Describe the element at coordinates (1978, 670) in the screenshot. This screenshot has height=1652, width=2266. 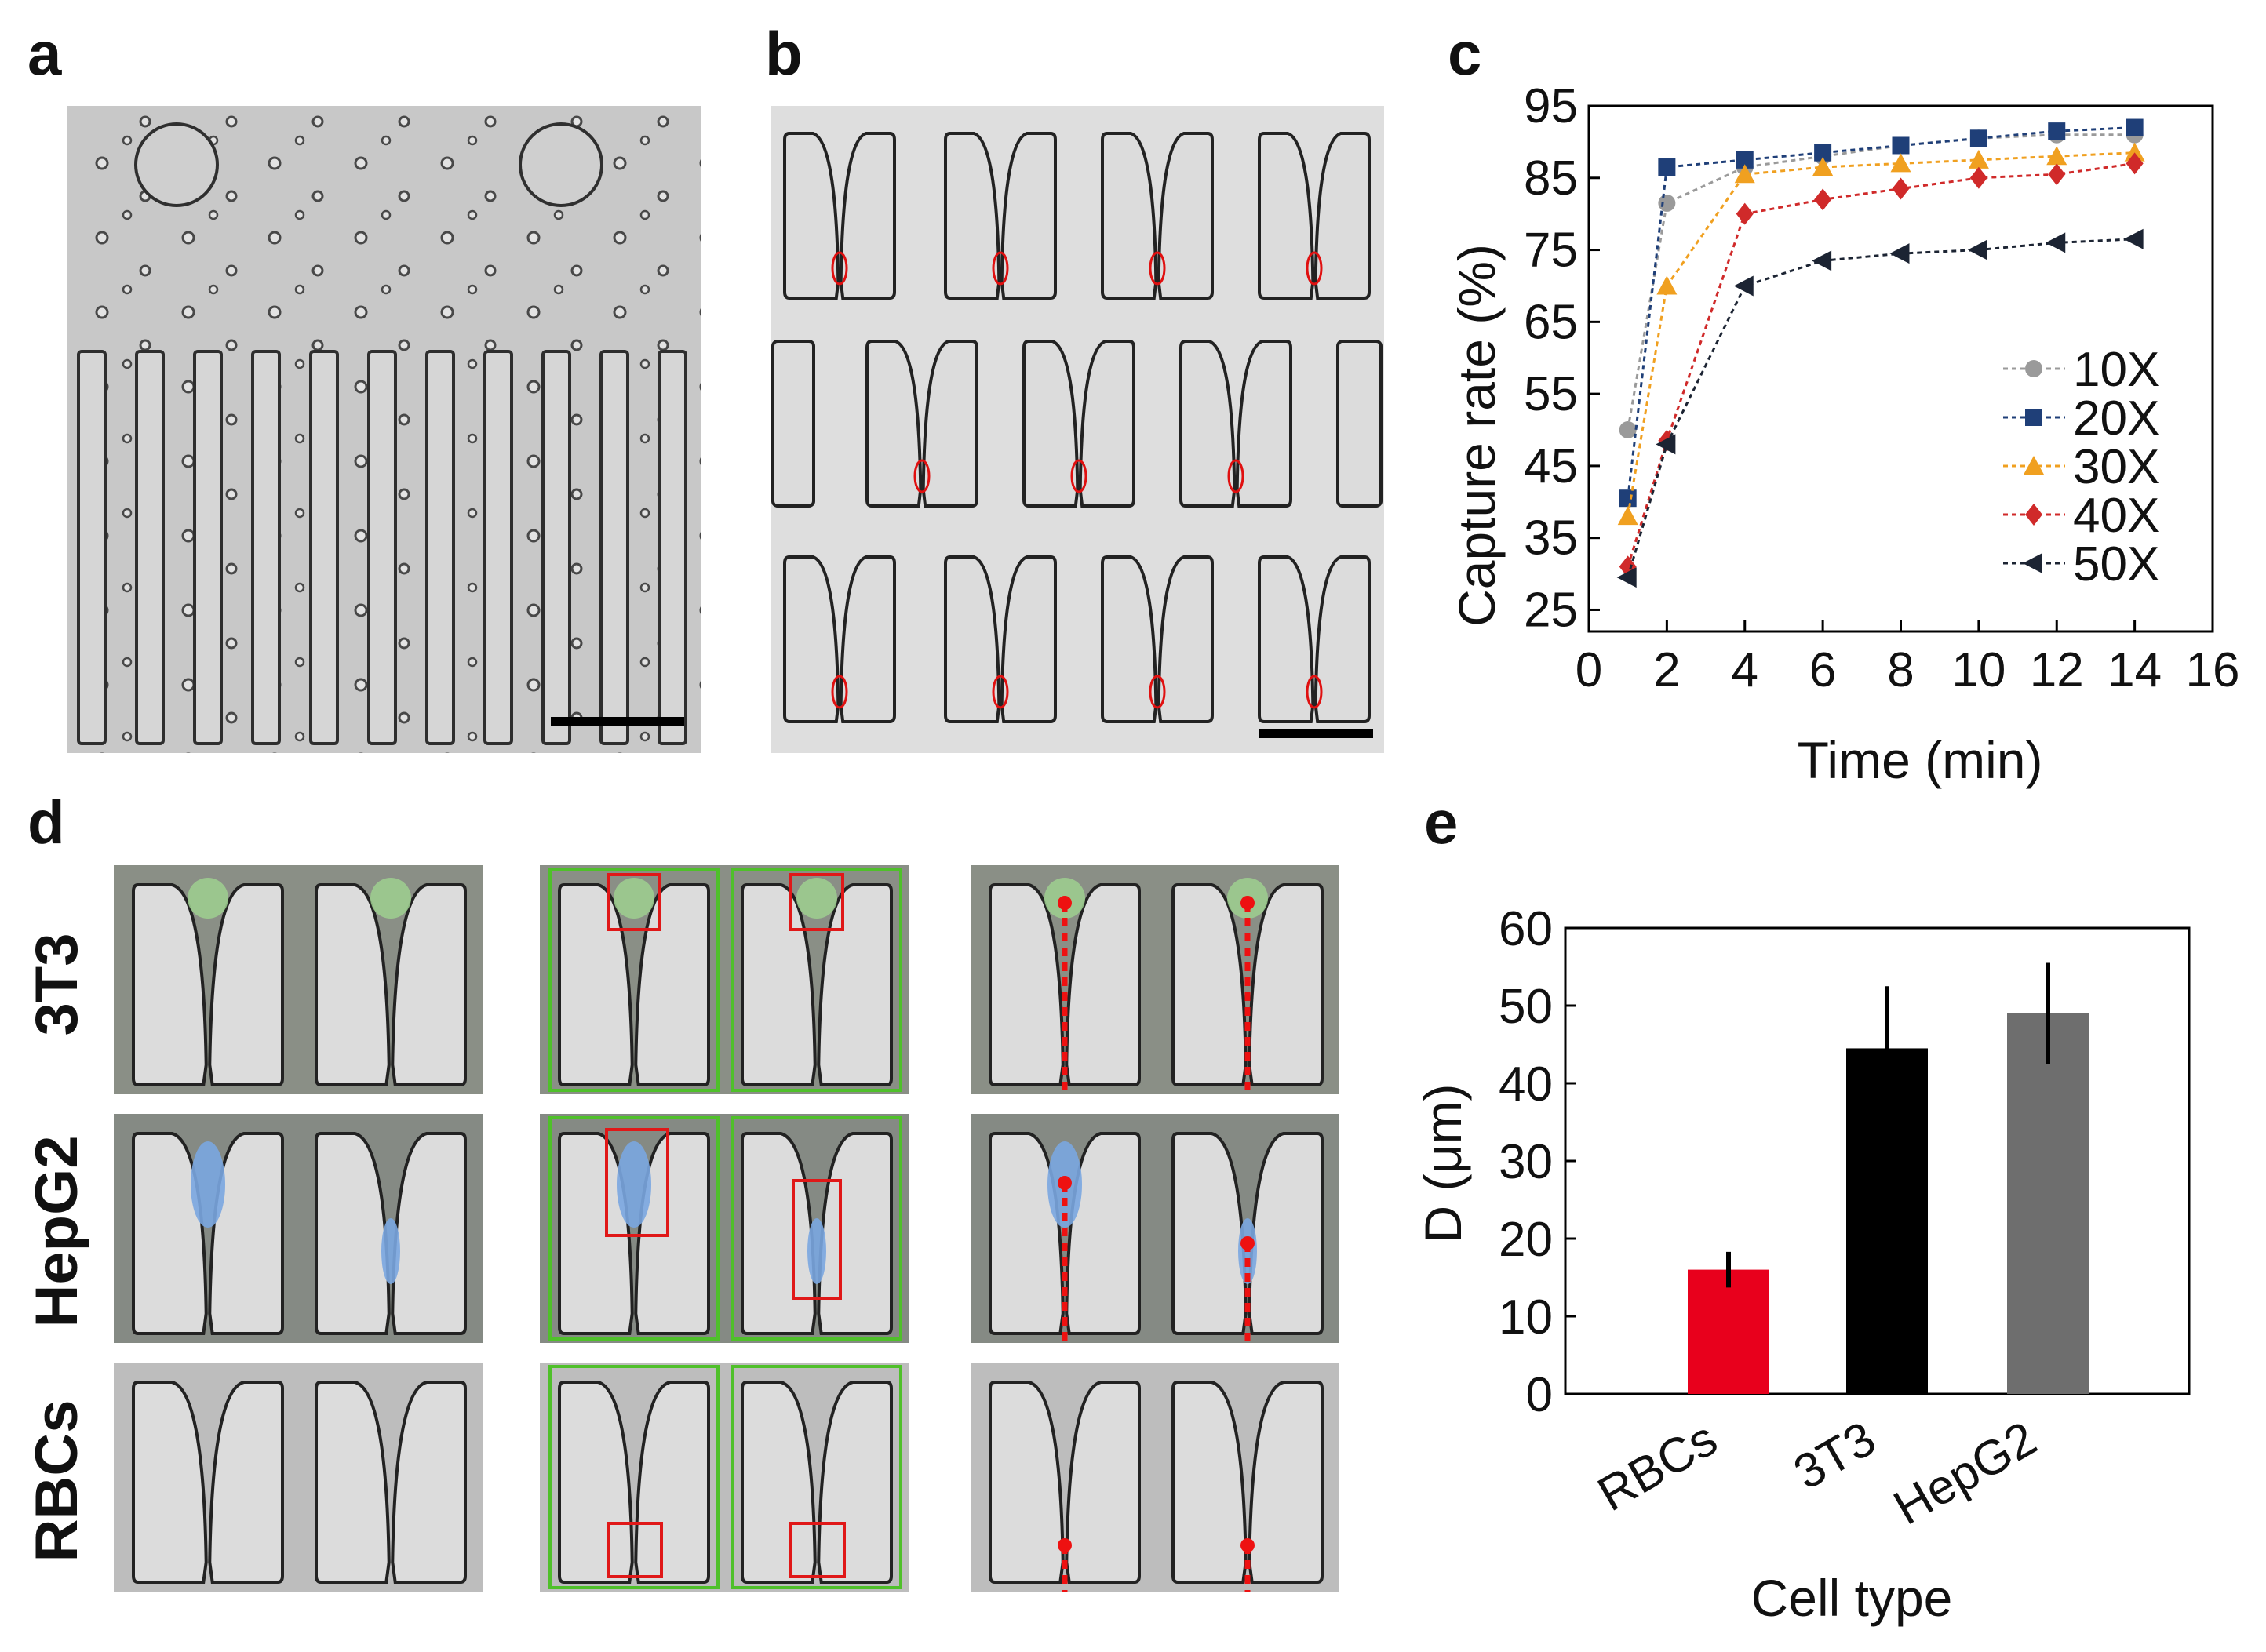
I see `chart-c-xtick-label: 10` at that location.